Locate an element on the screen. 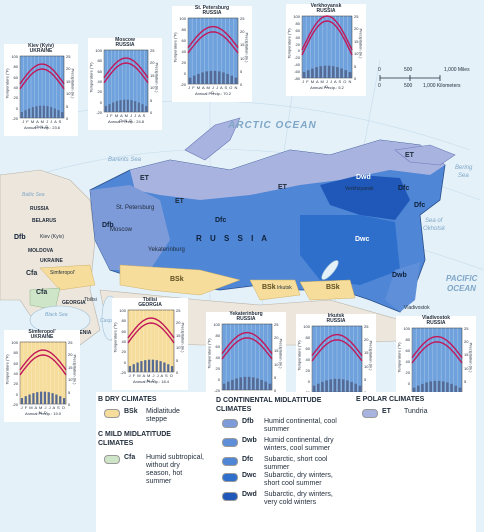  climograph-title: Vladivostok is located at coordinates (436, 318).